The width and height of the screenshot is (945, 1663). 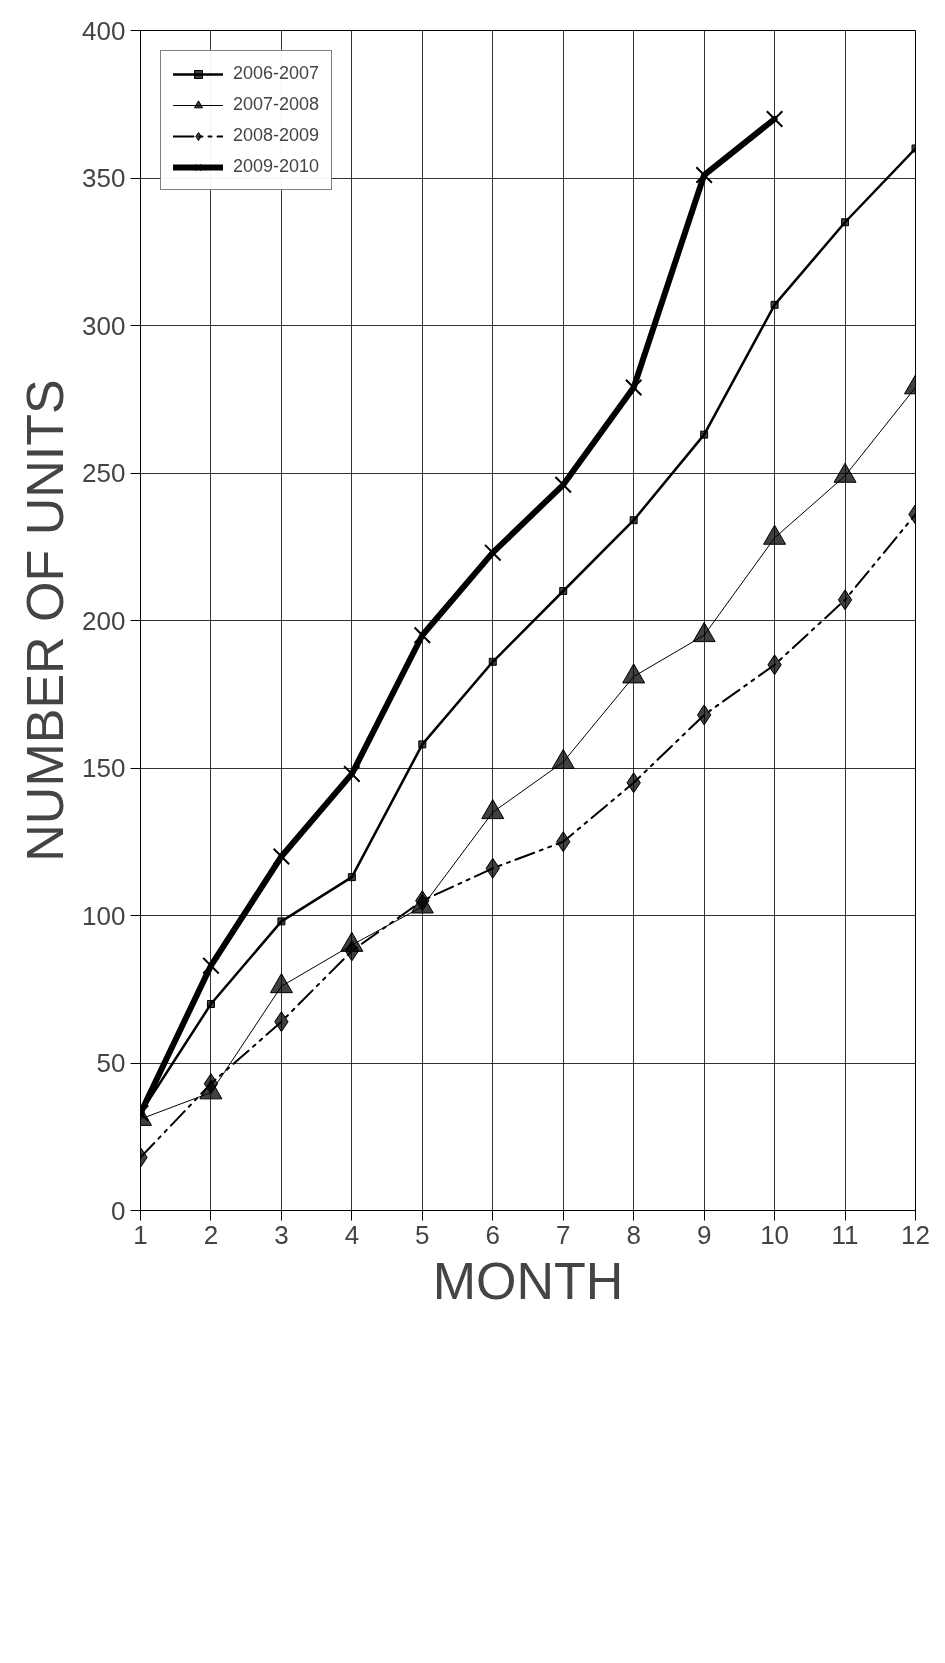 I want to click on y-tick-label: 300, so click(x=104, y=325).